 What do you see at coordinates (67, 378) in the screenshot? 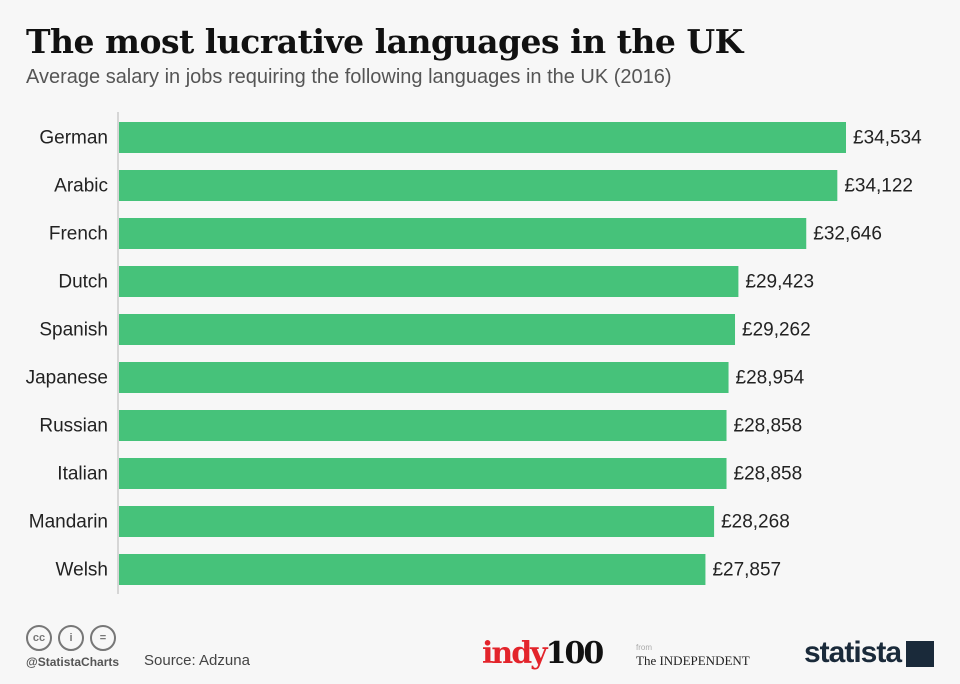
I see `category-label: Japanese` at bounding box center [67, 378].